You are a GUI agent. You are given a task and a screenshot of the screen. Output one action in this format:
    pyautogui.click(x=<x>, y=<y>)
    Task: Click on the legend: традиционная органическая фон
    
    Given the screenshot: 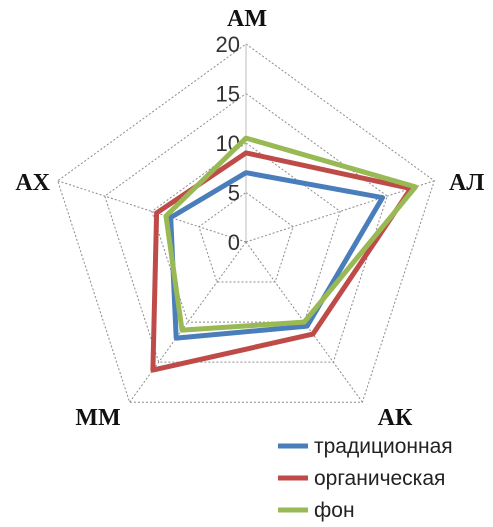 What is the action you would take?
    pyautogui.click(x=365, y=478)
    